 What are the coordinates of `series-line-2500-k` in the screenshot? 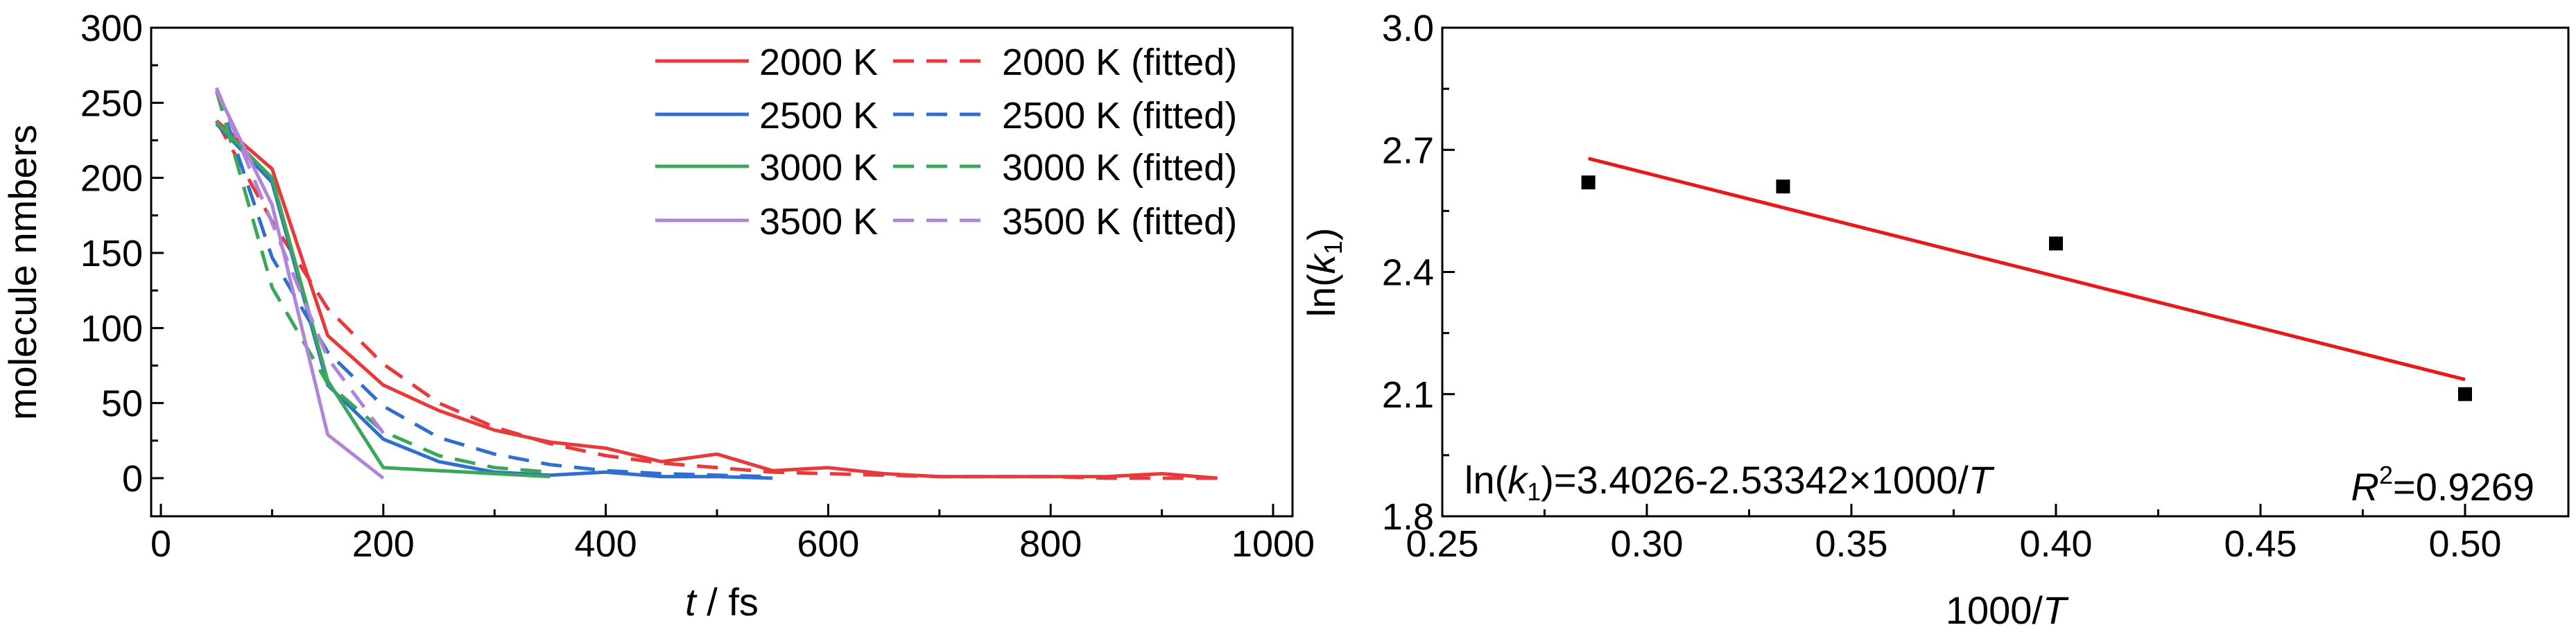 It's located at (494, 301).